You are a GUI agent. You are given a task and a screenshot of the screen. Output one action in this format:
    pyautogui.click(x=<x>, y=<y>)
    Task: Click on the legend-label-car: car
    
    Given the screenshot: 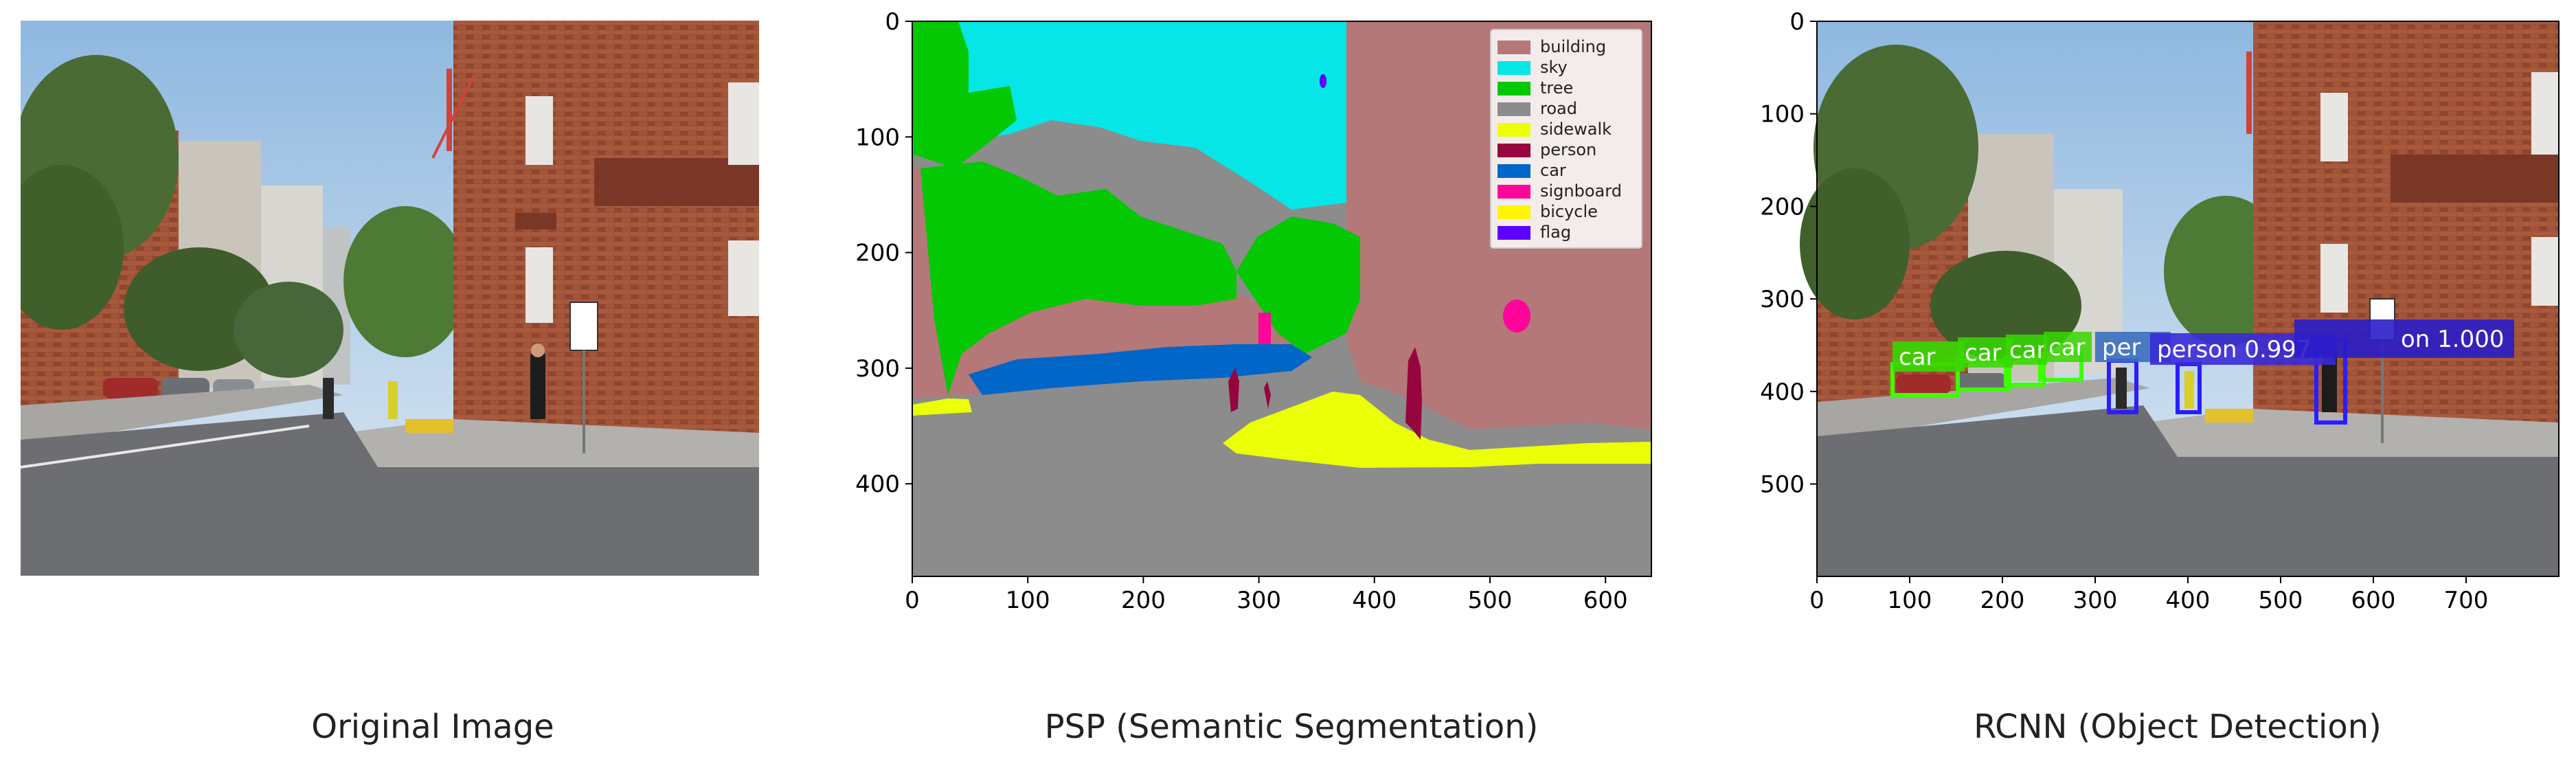 What is the action you would take?
    pyautogui.click(x=1553, y=170)
    